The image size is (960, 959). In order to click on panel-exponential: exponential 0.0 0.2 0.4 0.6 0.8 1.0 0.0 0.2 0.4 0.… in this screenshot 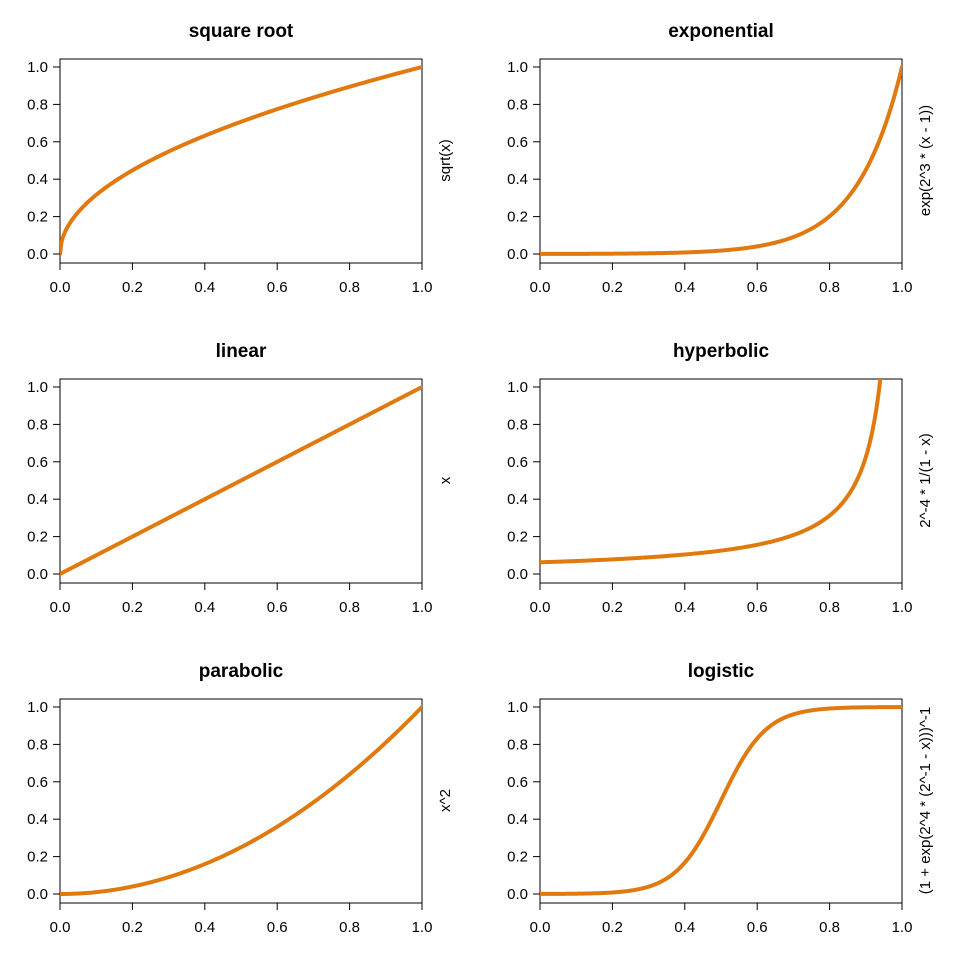, I will do `click(720, 158)`.